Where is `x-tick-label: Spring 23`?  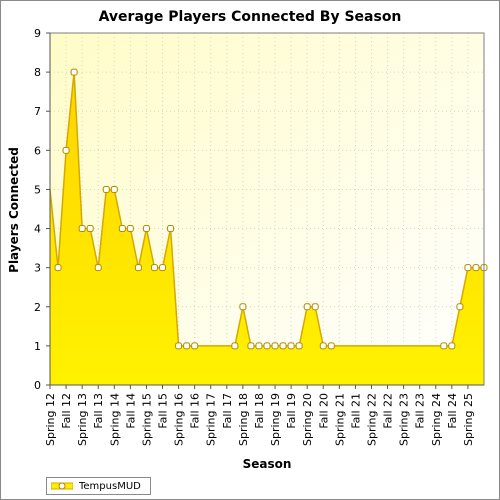 x-tick-label: Spring 23 is located at coordinates (404, 419).